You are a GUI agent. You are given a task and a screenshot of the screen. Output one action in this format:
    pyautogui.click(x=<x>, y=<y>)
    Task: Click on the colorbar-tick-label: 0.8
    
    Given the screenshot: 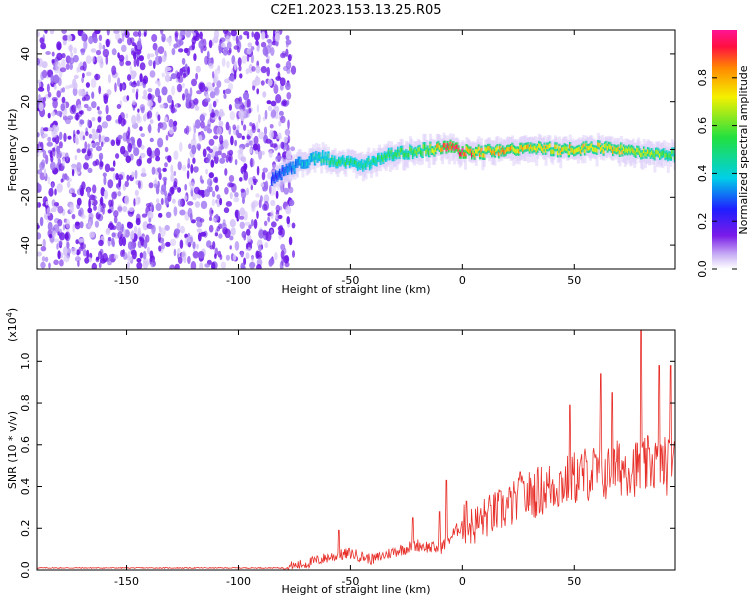 What is the action you would take?
    pyautogui.click(x=702, y=78)
    